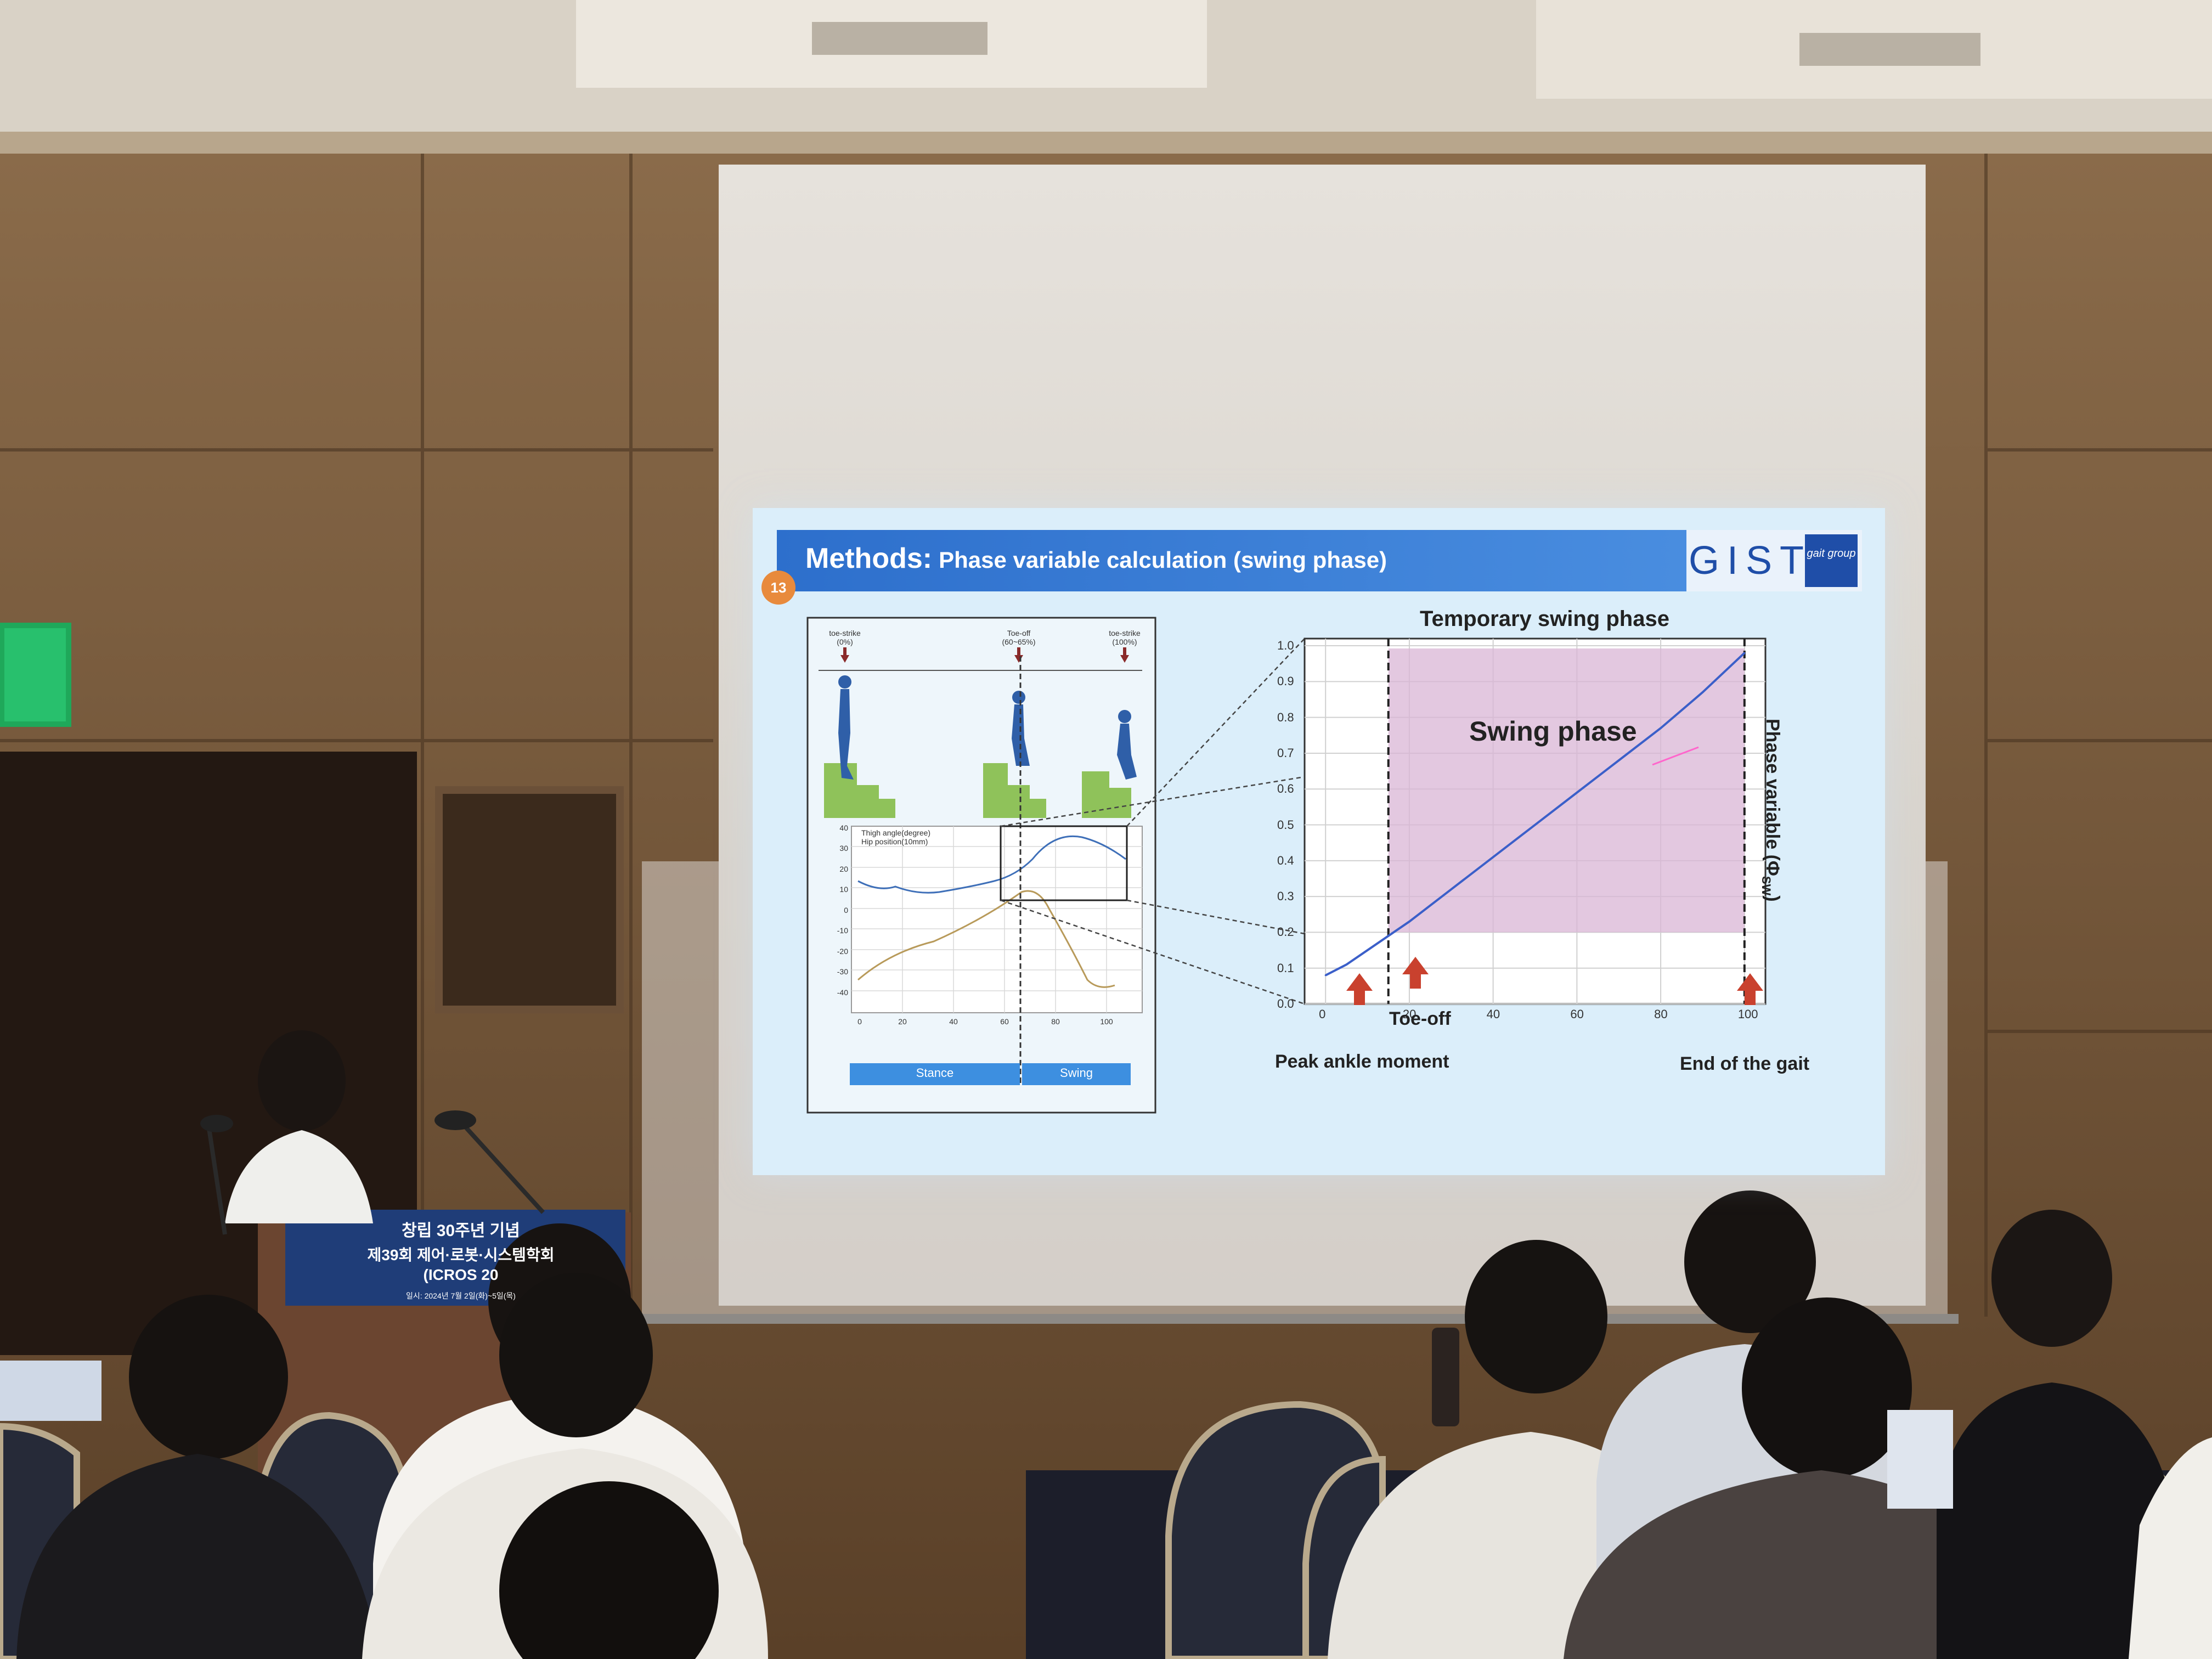 This screenshot has height=1659, width=2212. I want to click on slide-header-bar, so click(1242, 560).